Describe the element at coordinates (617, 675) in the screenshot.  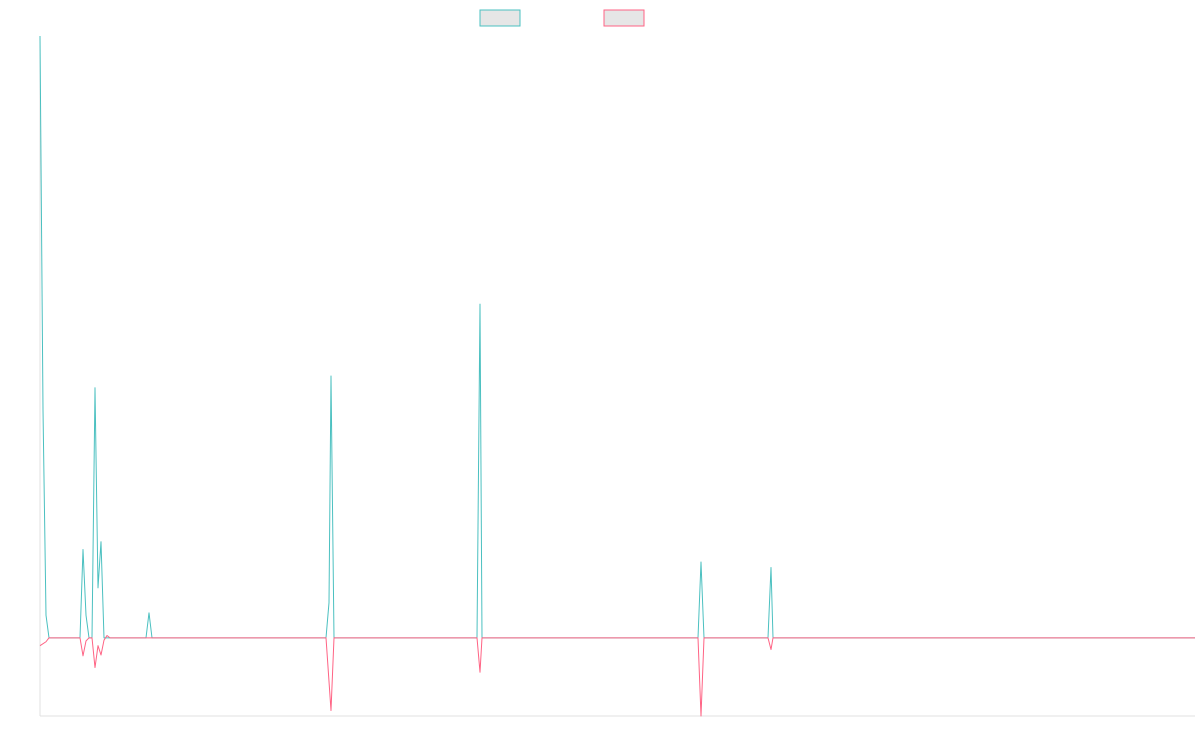
I see `series-line` at that location.